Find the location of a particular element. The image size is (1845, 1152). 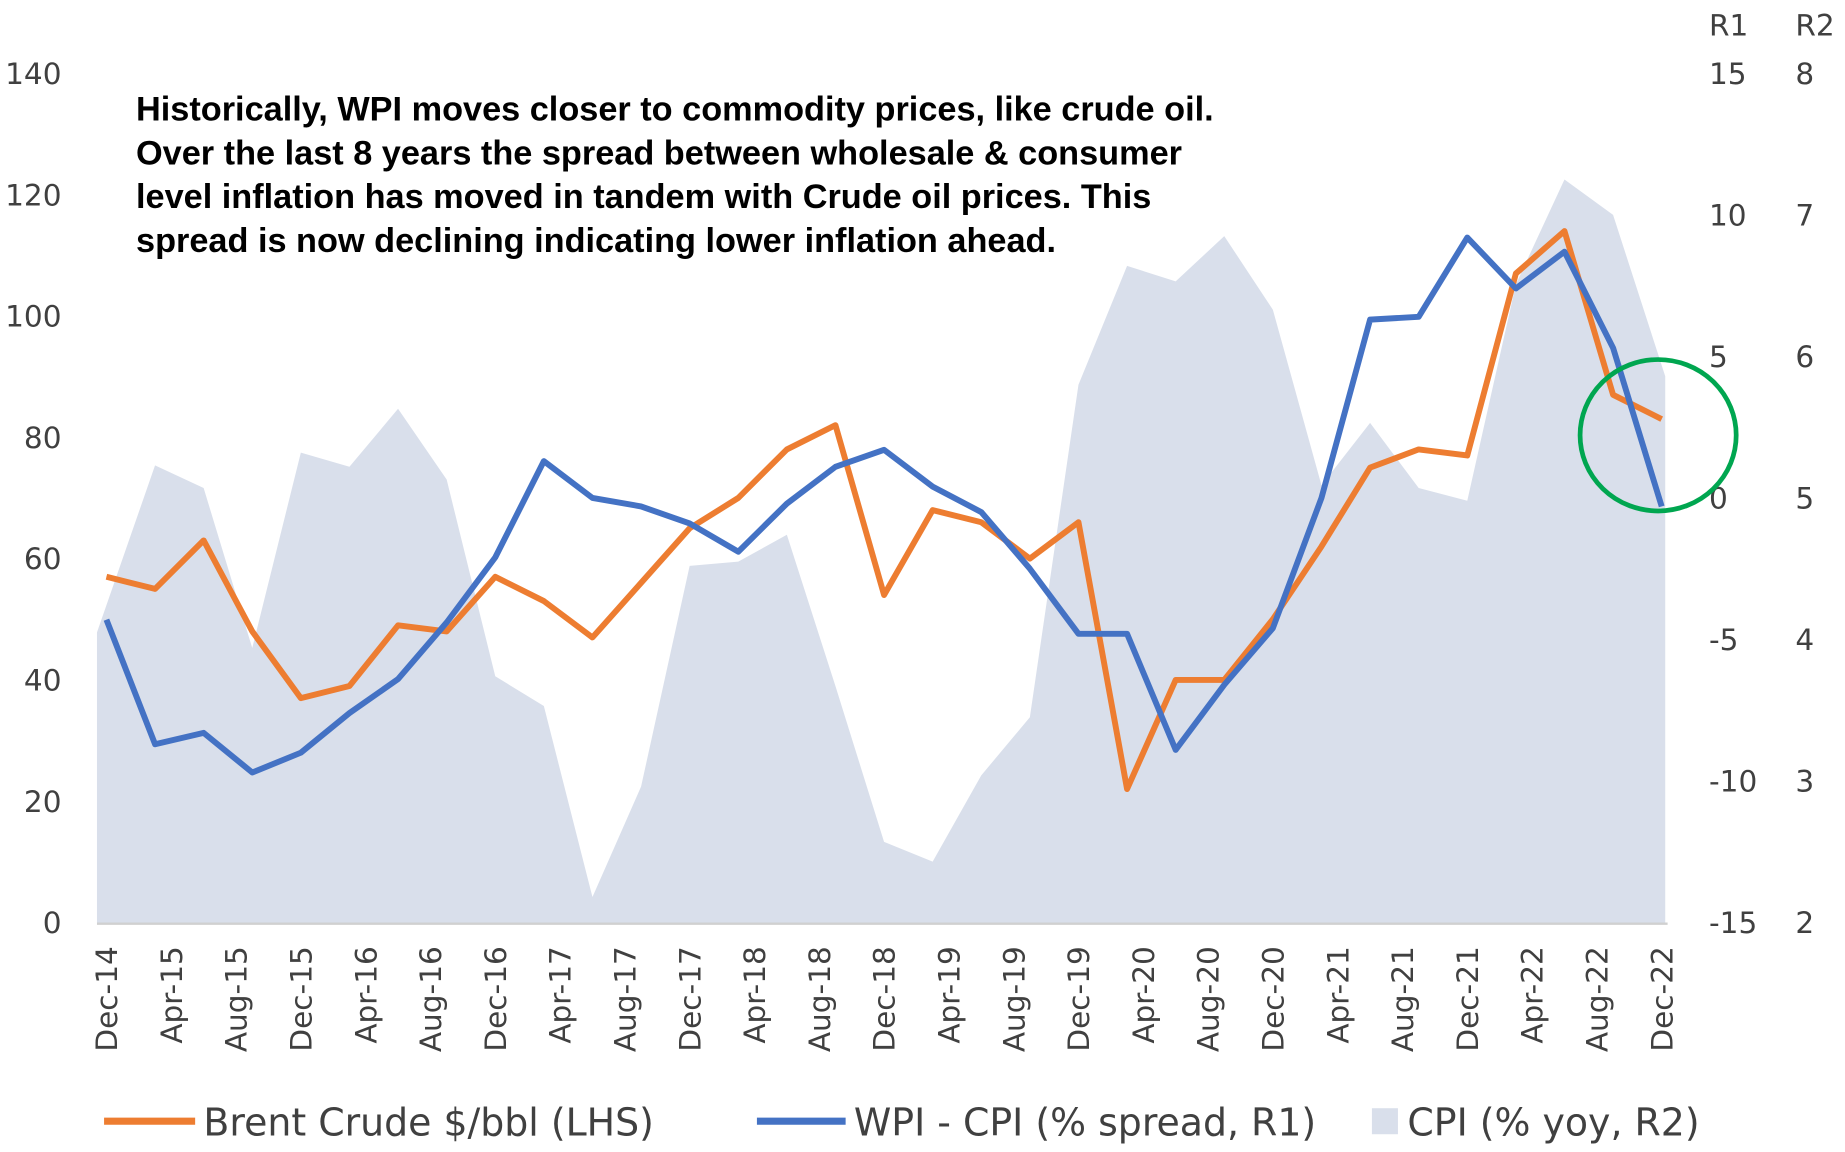

left-axis-tick: 60 is located at coordinates (43, 559).